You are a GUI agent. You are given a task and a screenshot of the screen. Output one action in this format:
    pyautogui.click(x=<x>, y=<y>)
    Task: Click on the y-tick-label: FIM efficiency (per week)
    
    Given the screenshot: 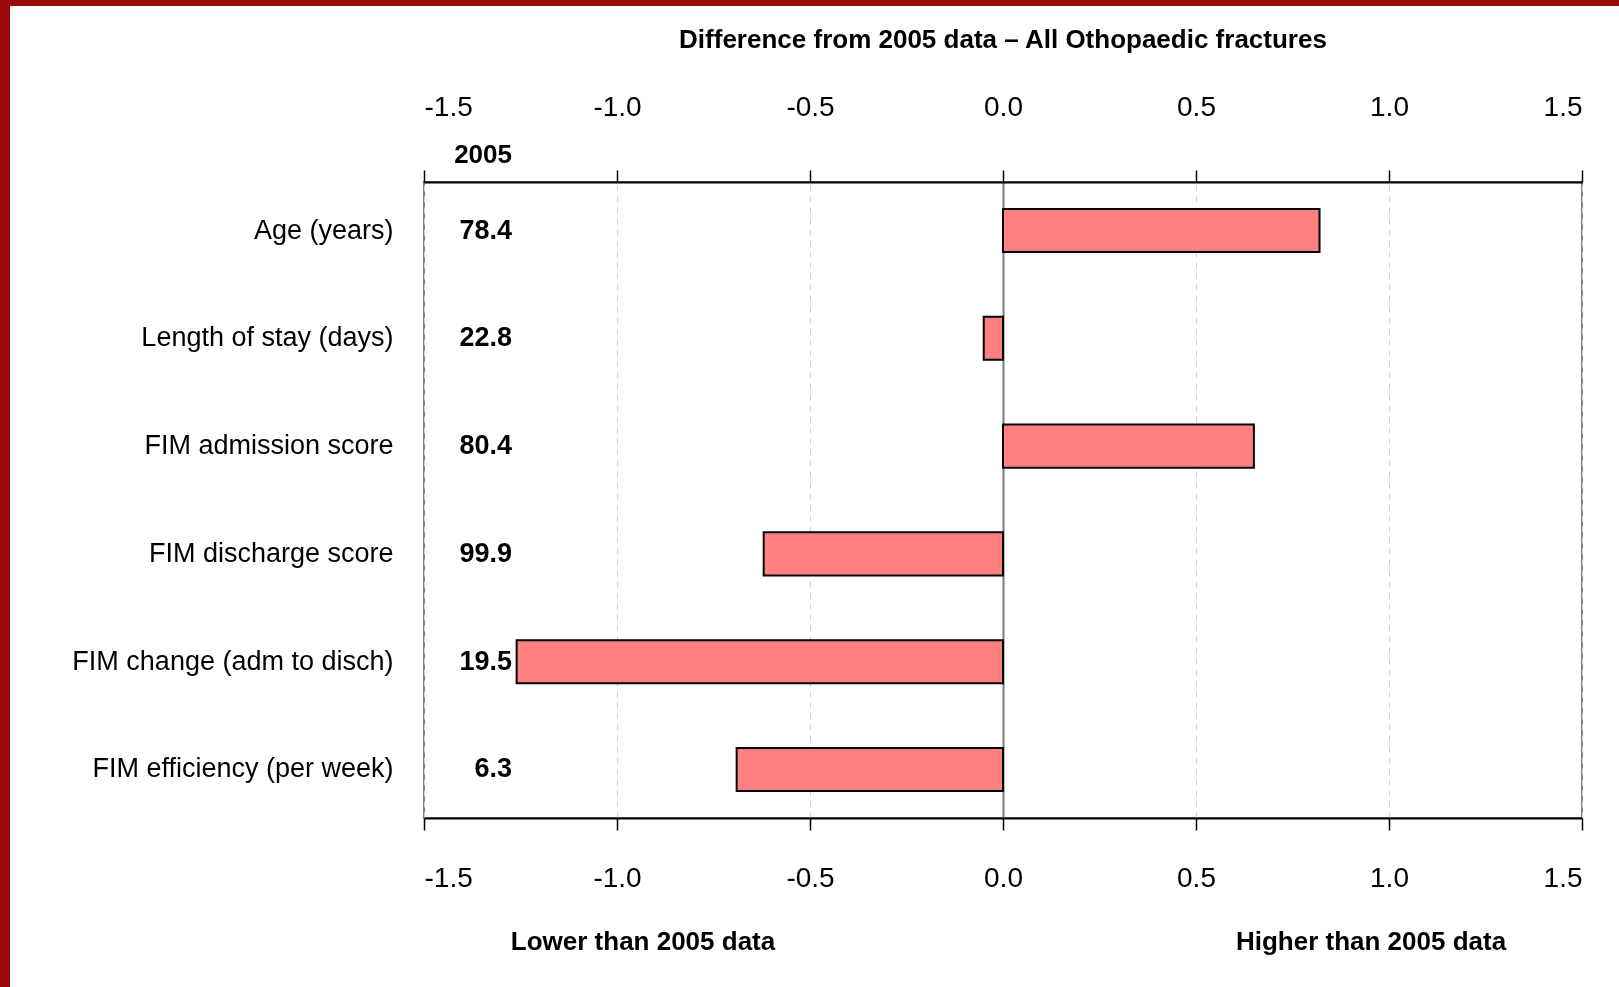 What is the action you would take?
    pyautogui.click(x=243, y=768)
    